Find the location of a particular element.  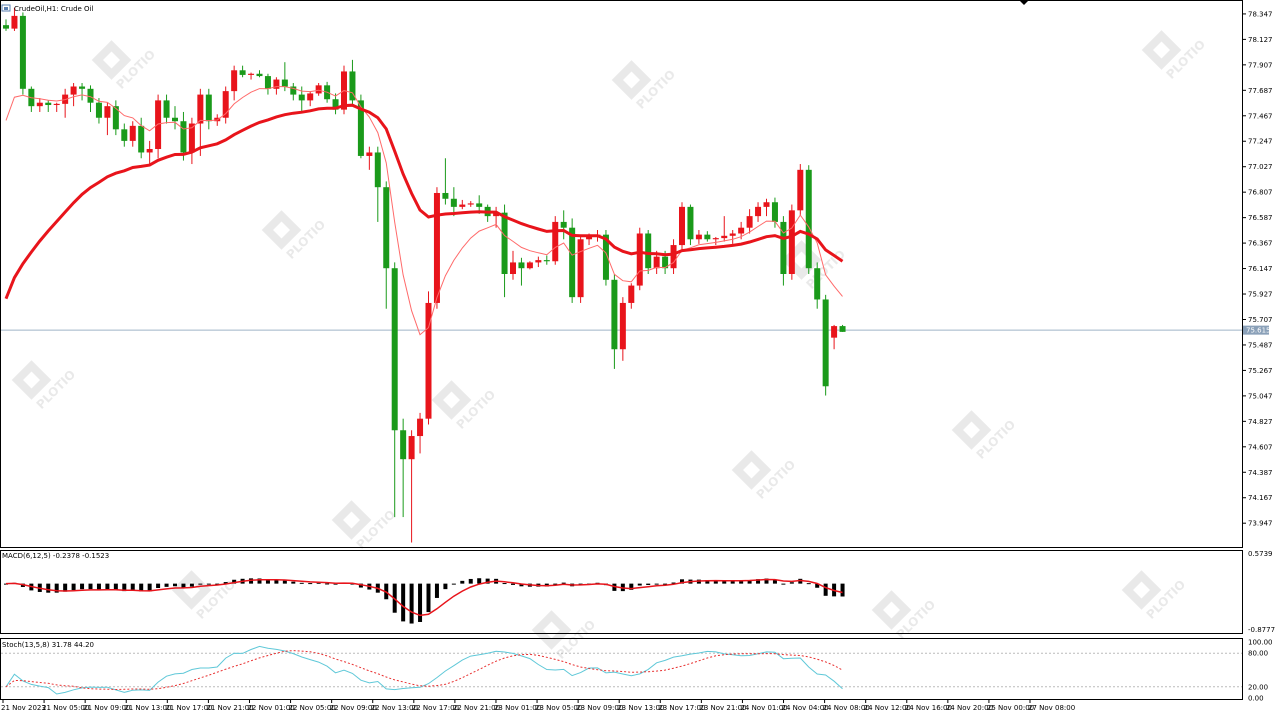

macd-axis: 0.5739 -0.8777 is located at coordinates (1261, 592).